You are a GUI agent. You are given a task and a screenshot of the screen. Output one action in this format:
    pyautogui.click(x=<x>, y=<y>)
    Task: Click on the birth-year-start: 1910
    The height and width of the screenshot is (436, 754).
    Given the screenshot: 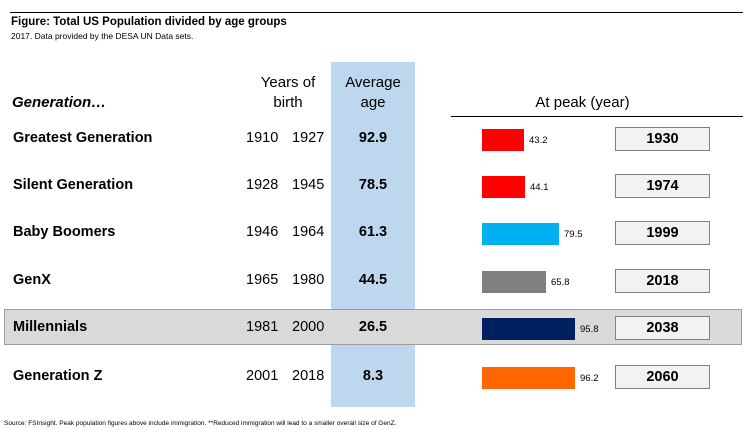 What is the action you would take?
    pyautogui.click(x=262, y=138)
    